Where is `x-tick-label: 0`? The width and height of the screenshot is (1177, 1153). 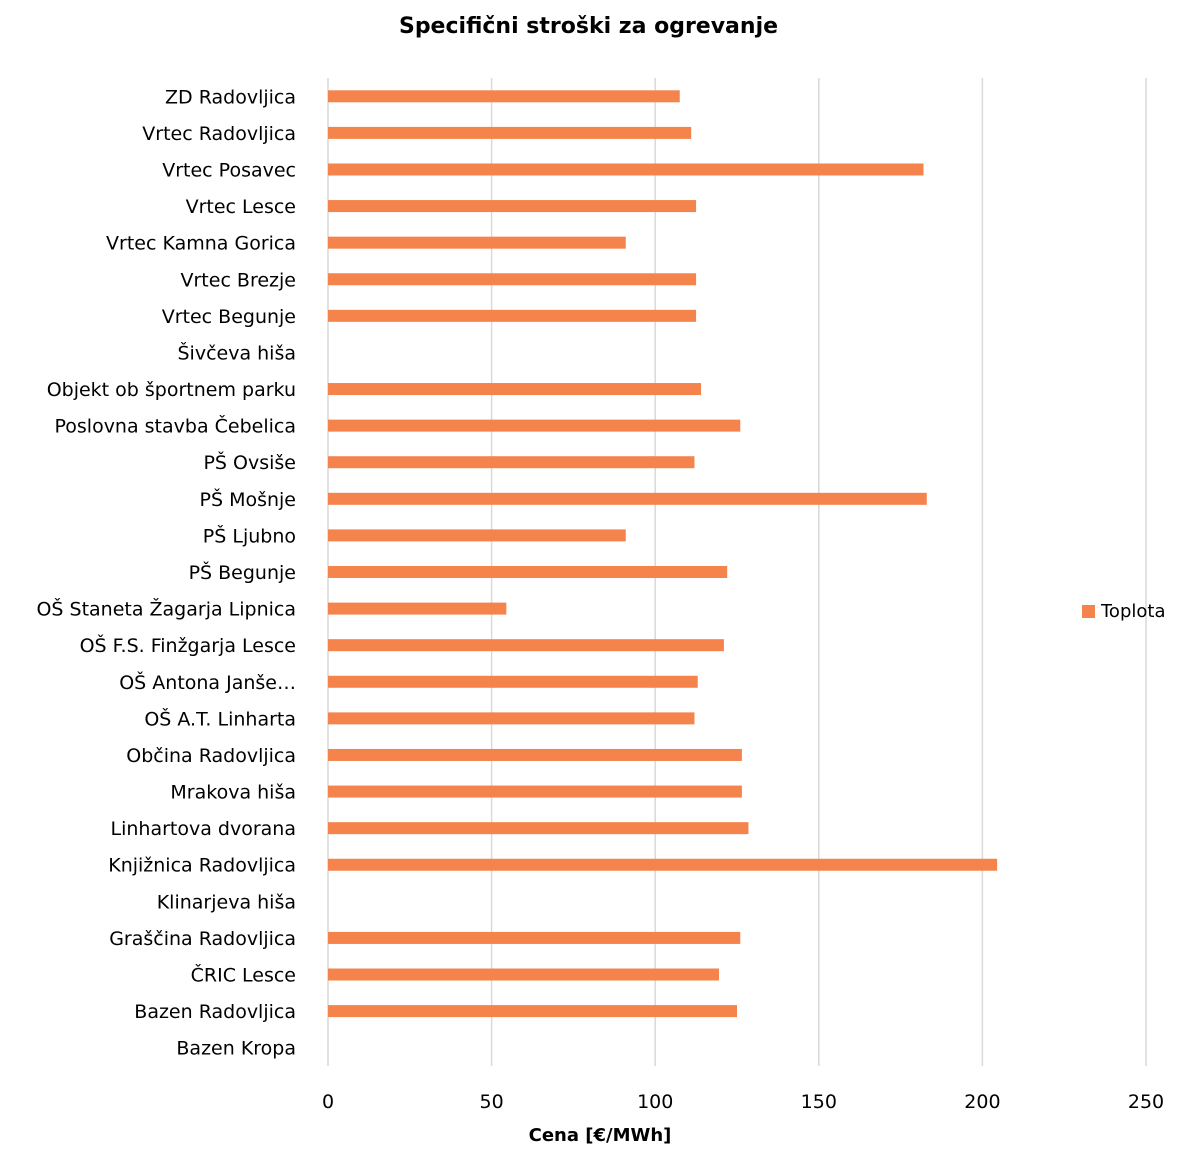 x-tick-label: 0 is located at coordinates (328, 1102).